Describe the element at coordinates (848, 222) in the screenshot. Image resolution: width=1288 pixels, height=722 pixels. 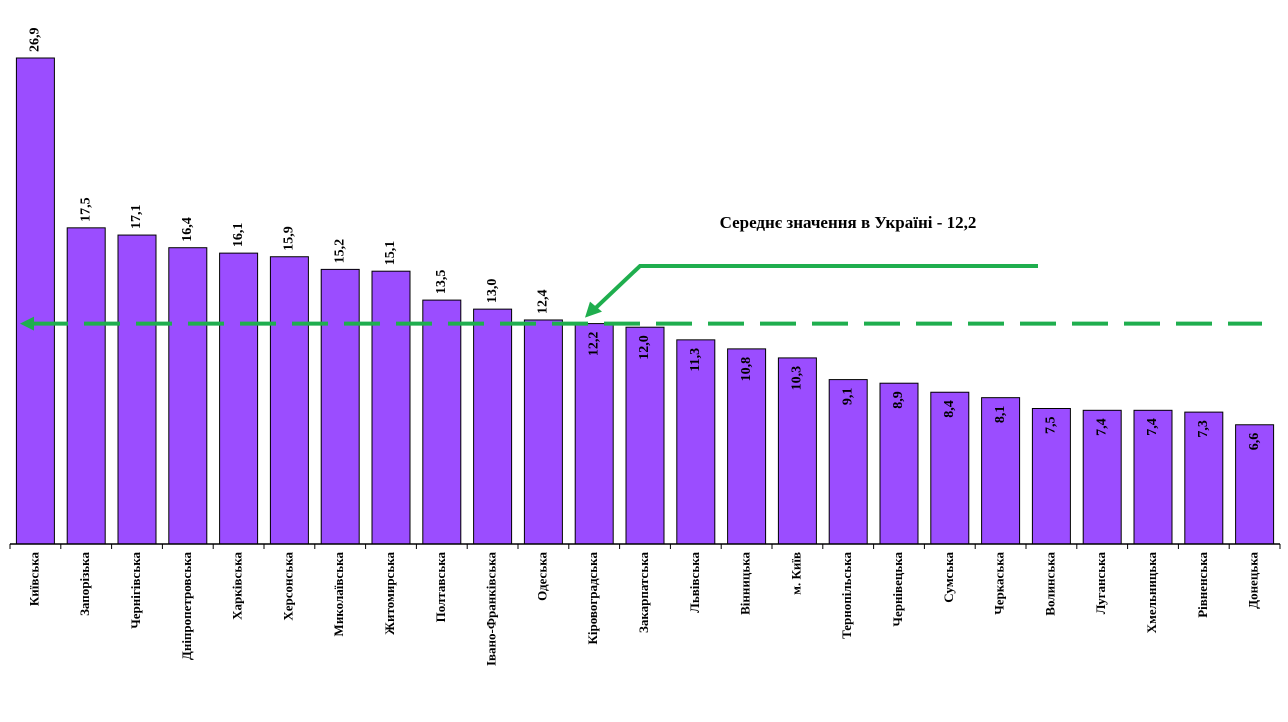
I see `annotation: Середнє значення в Україні - 12,2` at that location.